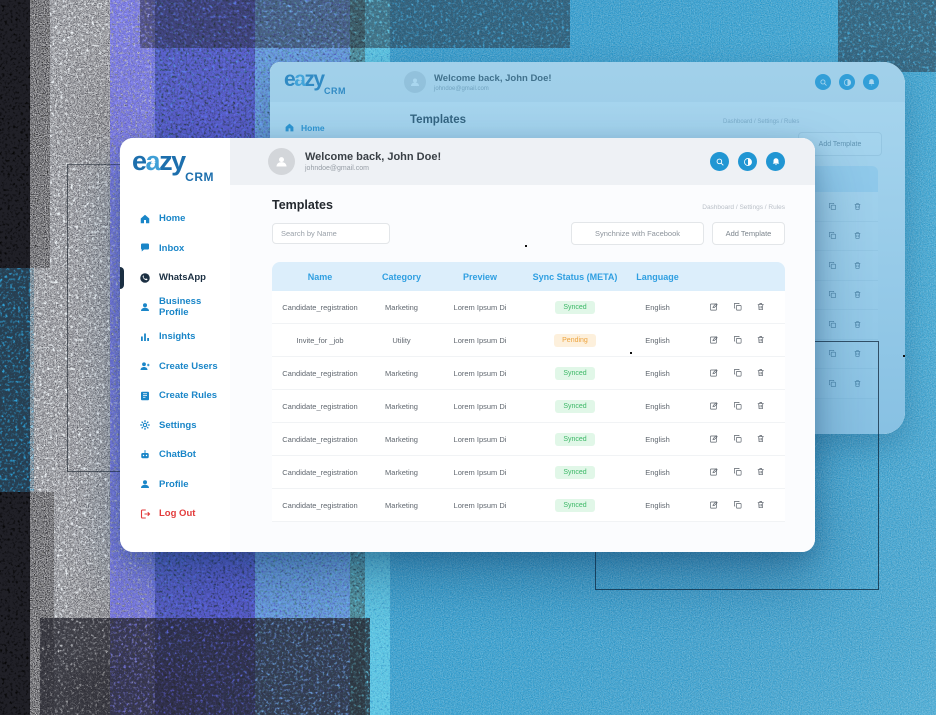 This screenshot has width=936, height=715. I want to click on inbox-icon, so click(145, 248).